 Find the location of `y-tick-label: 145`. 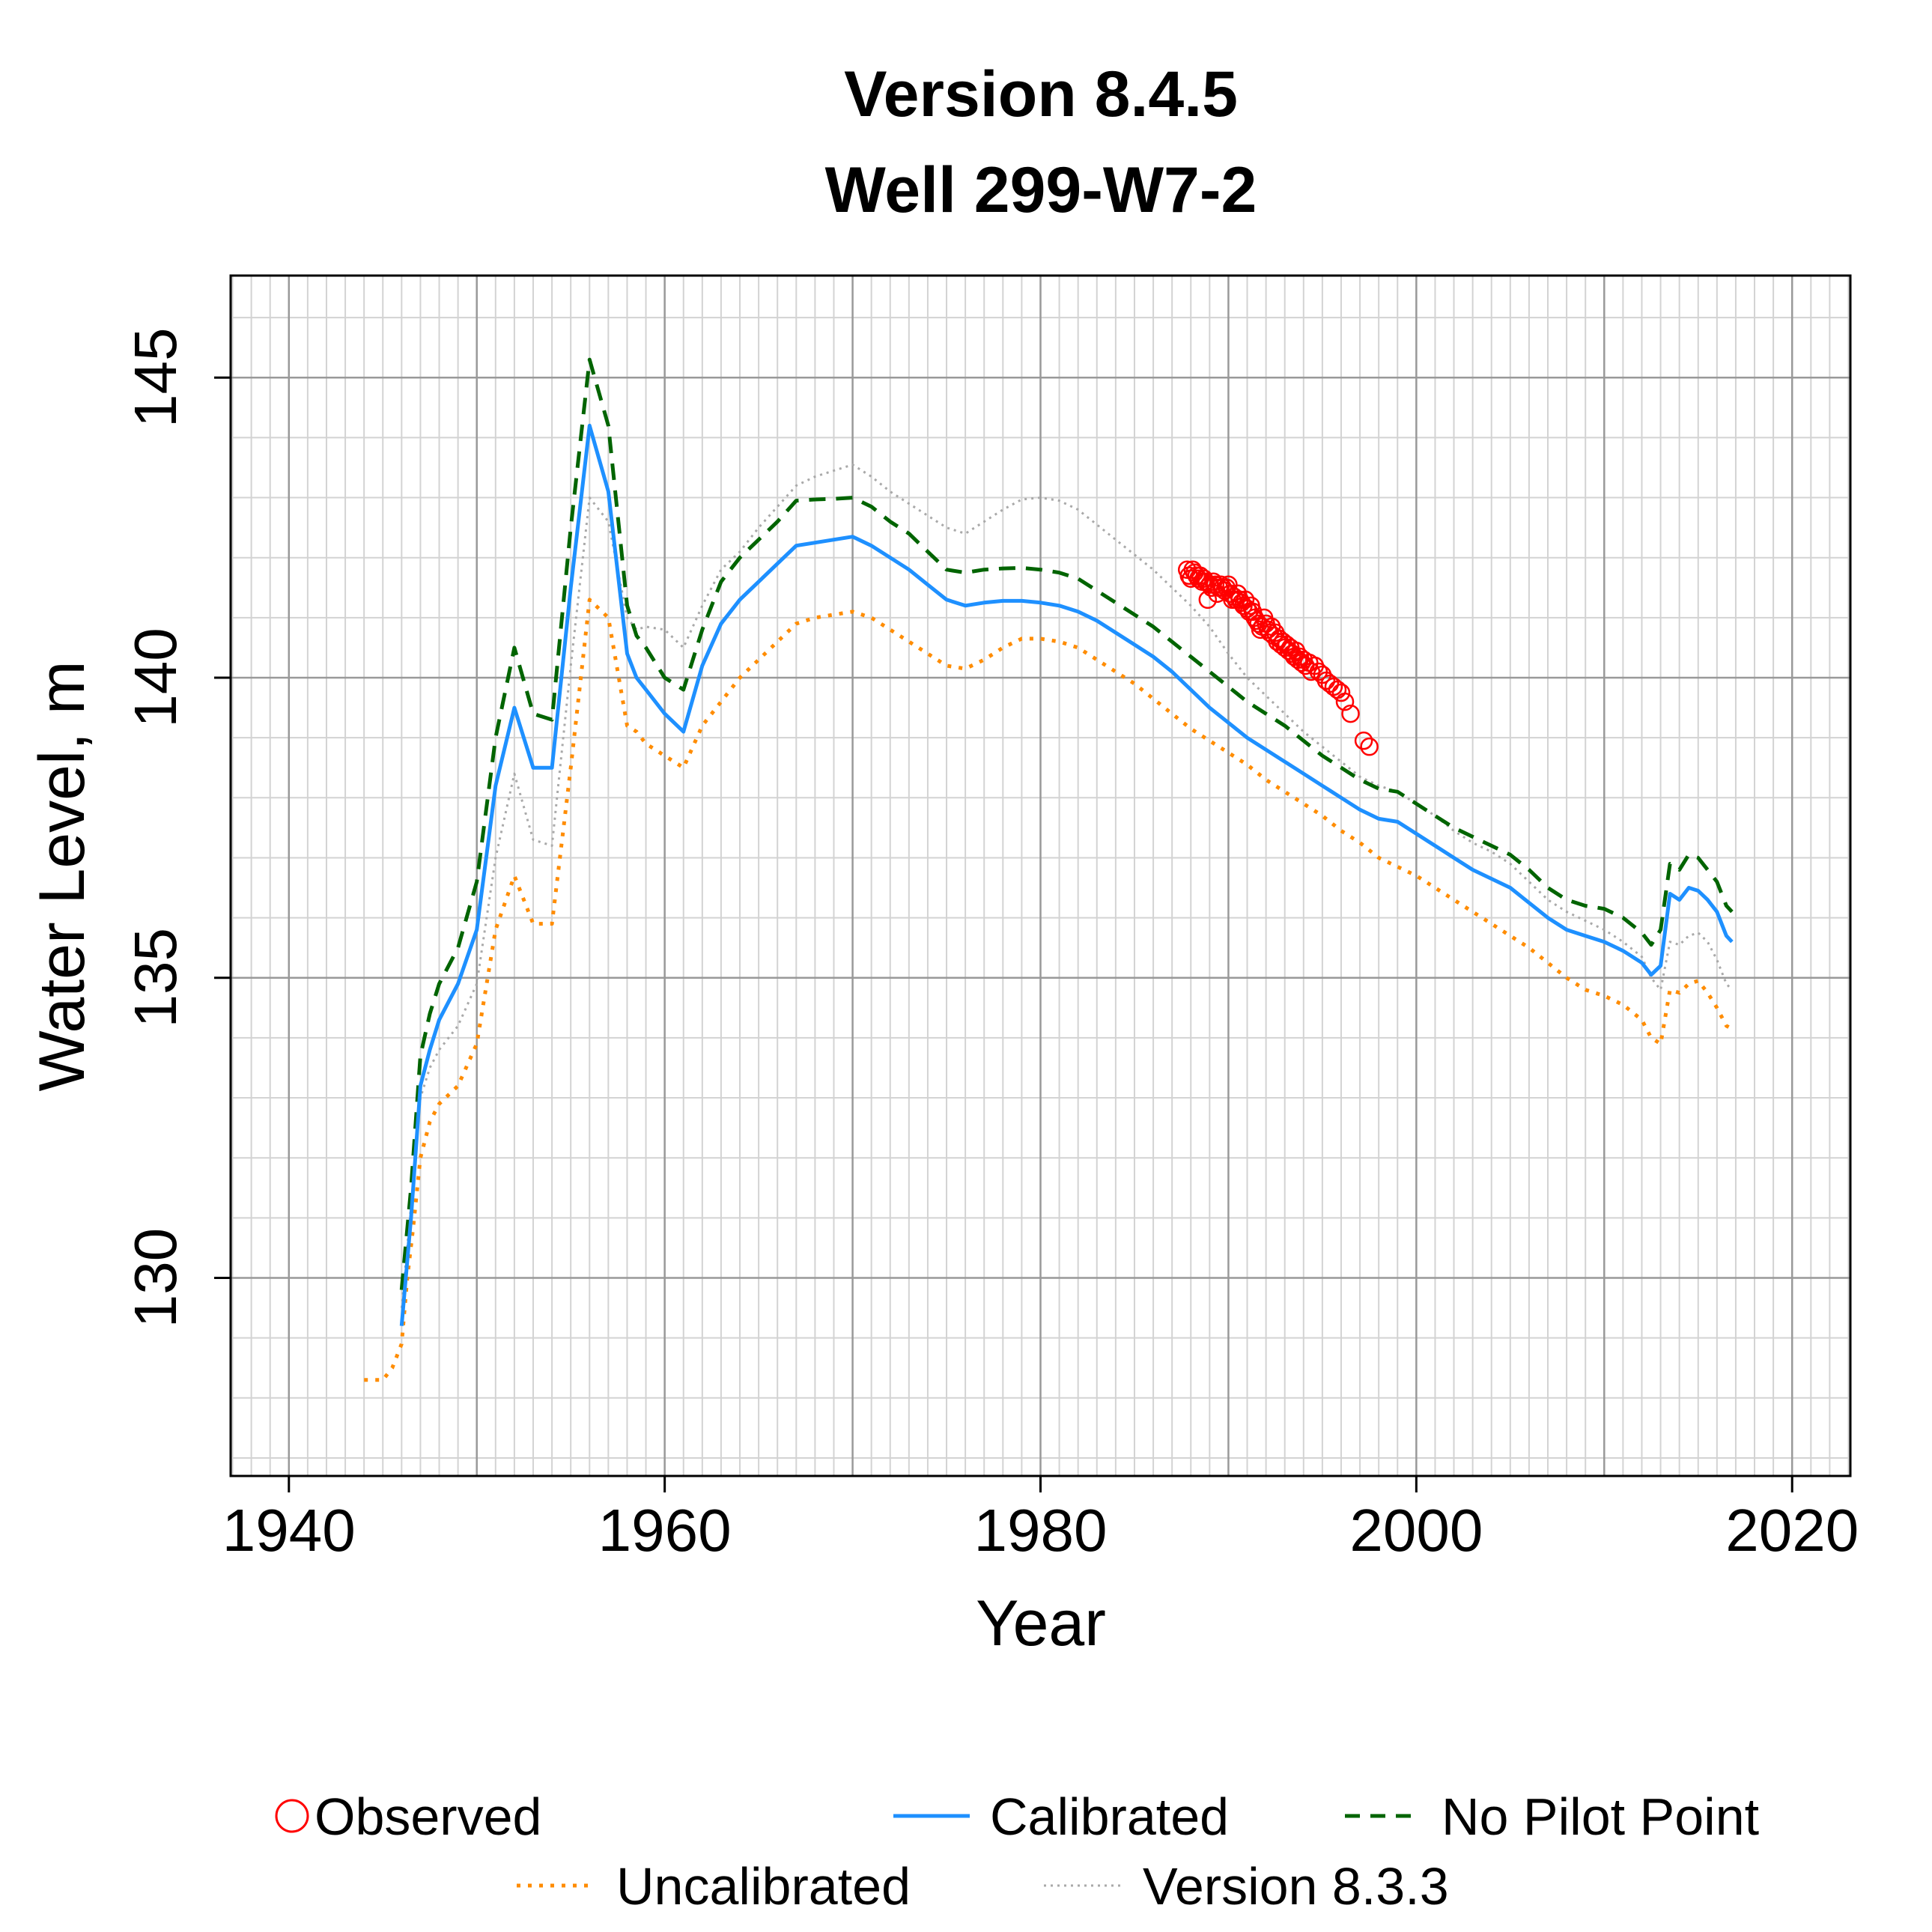

y-tick-label: 145 is located at coordinates (155, 378).